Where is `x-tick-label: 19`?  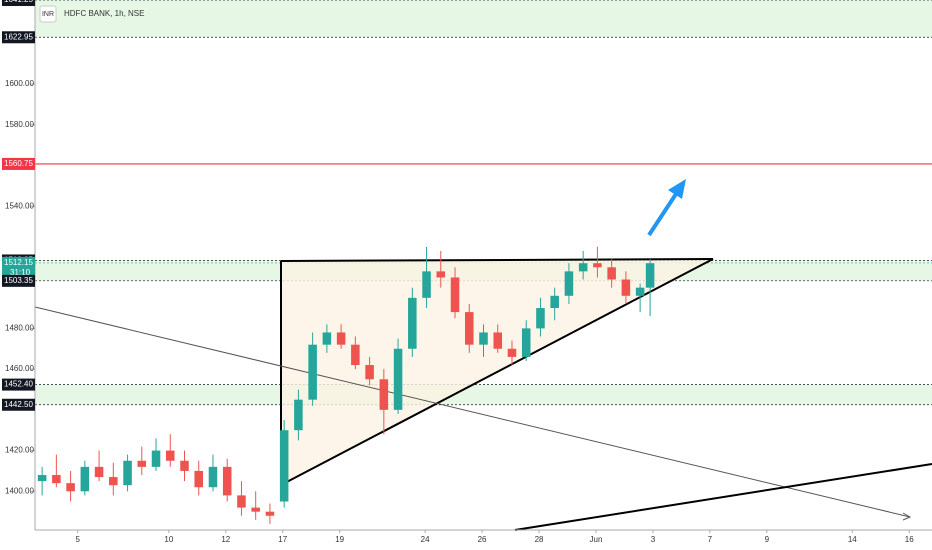 x-tick-label: 19 is located at coordinates (339, 539).